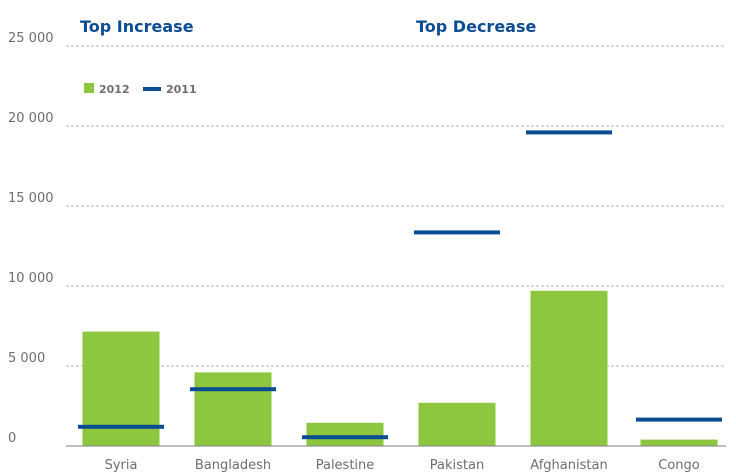 This screenshot has width=736, height=474. What do you see at coordinates (31, 38) in the screenshot?
I see `y-tick-label: 25 000` at bounding box center [31, 38].